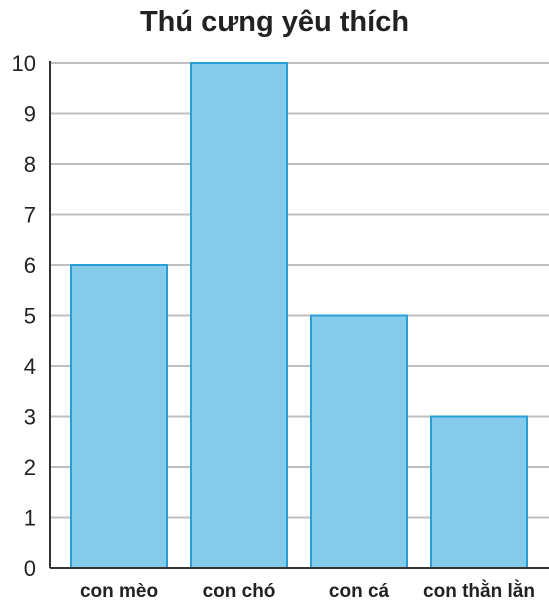 The width and height of the screenshot is (549, 604). What do you see at coordinates (30, 417) in the screenshot?
I see `y-tick-label-3: 3` at bounding box center [30, 417].